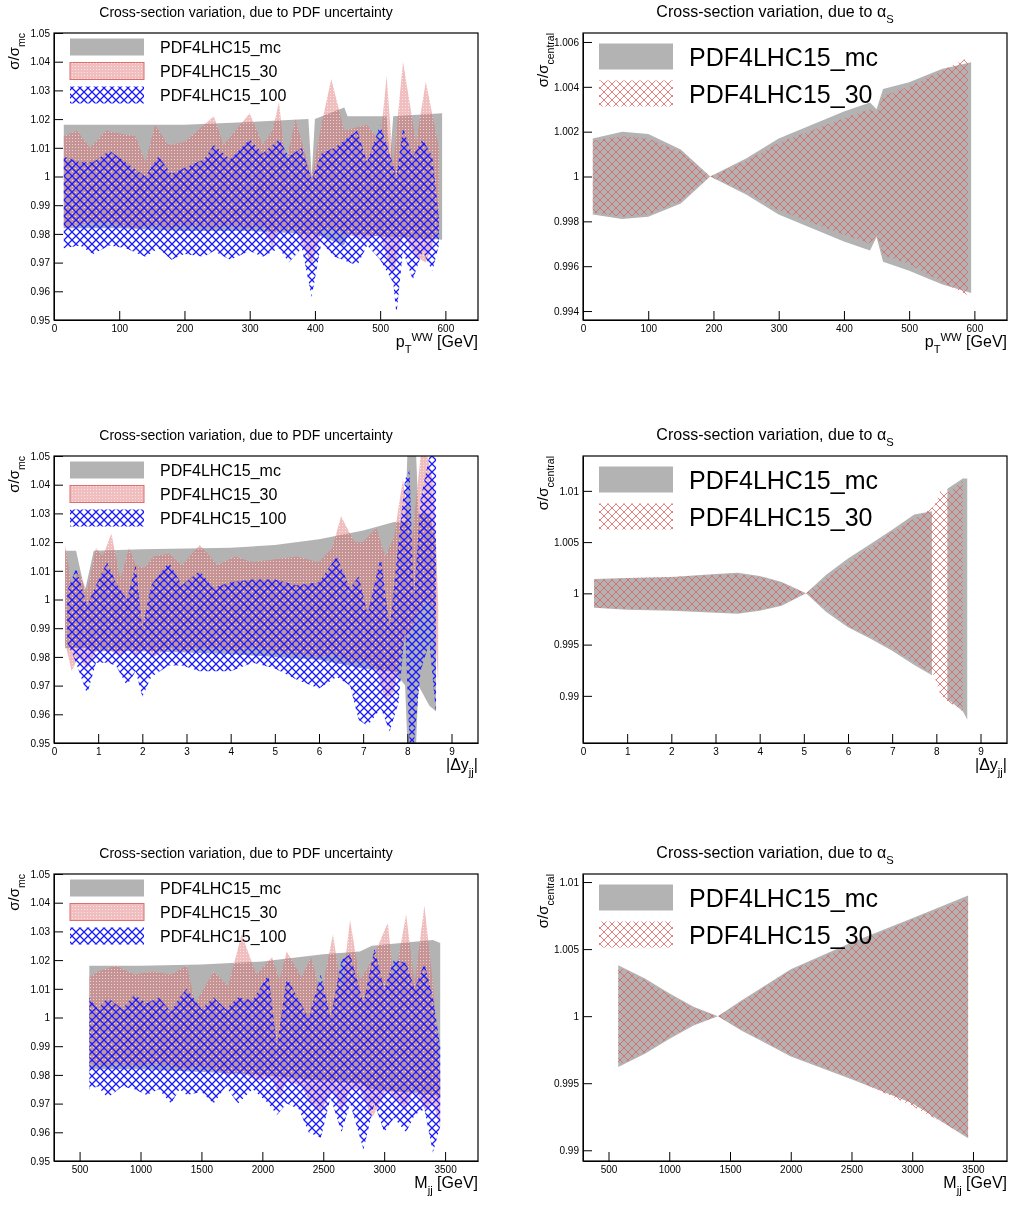 Image resolution: width=1011 pixels, height=1206 pixels. Describe the element at coordinates (40, 320) in the screenshot. I see `y-tick-label: 0.95` at that location.